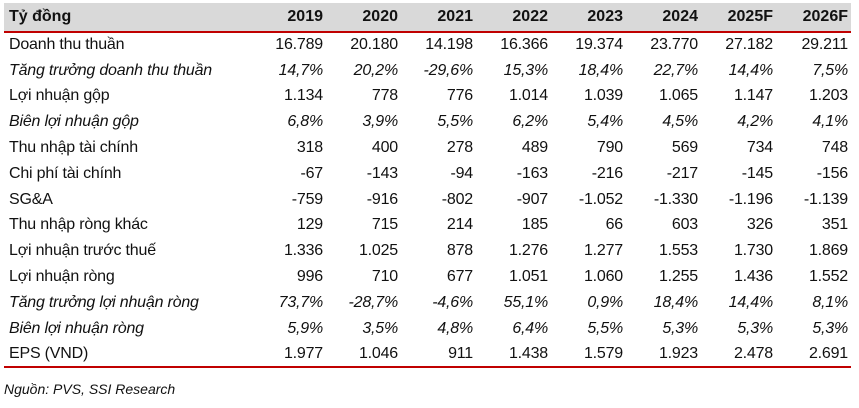 This screenshot has height=408, width=859. Describe the element at coordinates (524, 45) in the screenshot. I see `table-cell-2022: 16.366` at that location.